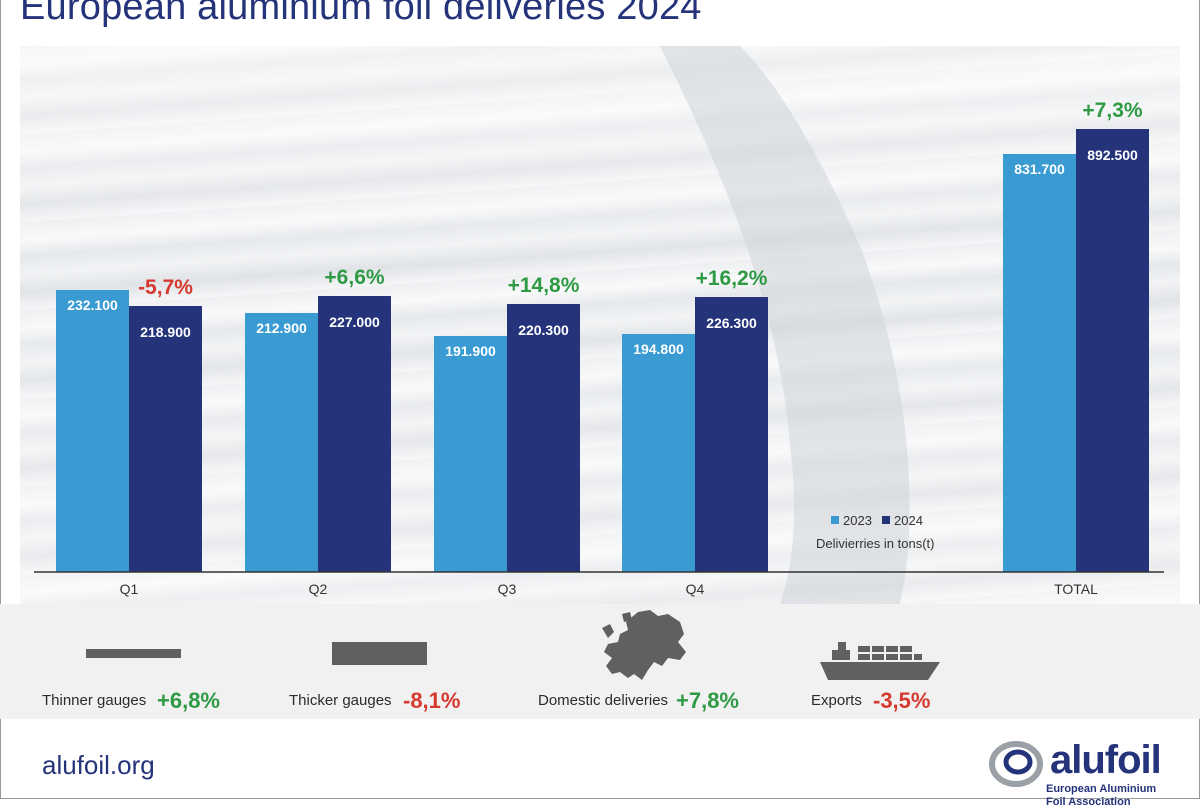  Describe the element at coordinates (165, 439) in the screenshot. I see `bar-2024-q1` at that location.